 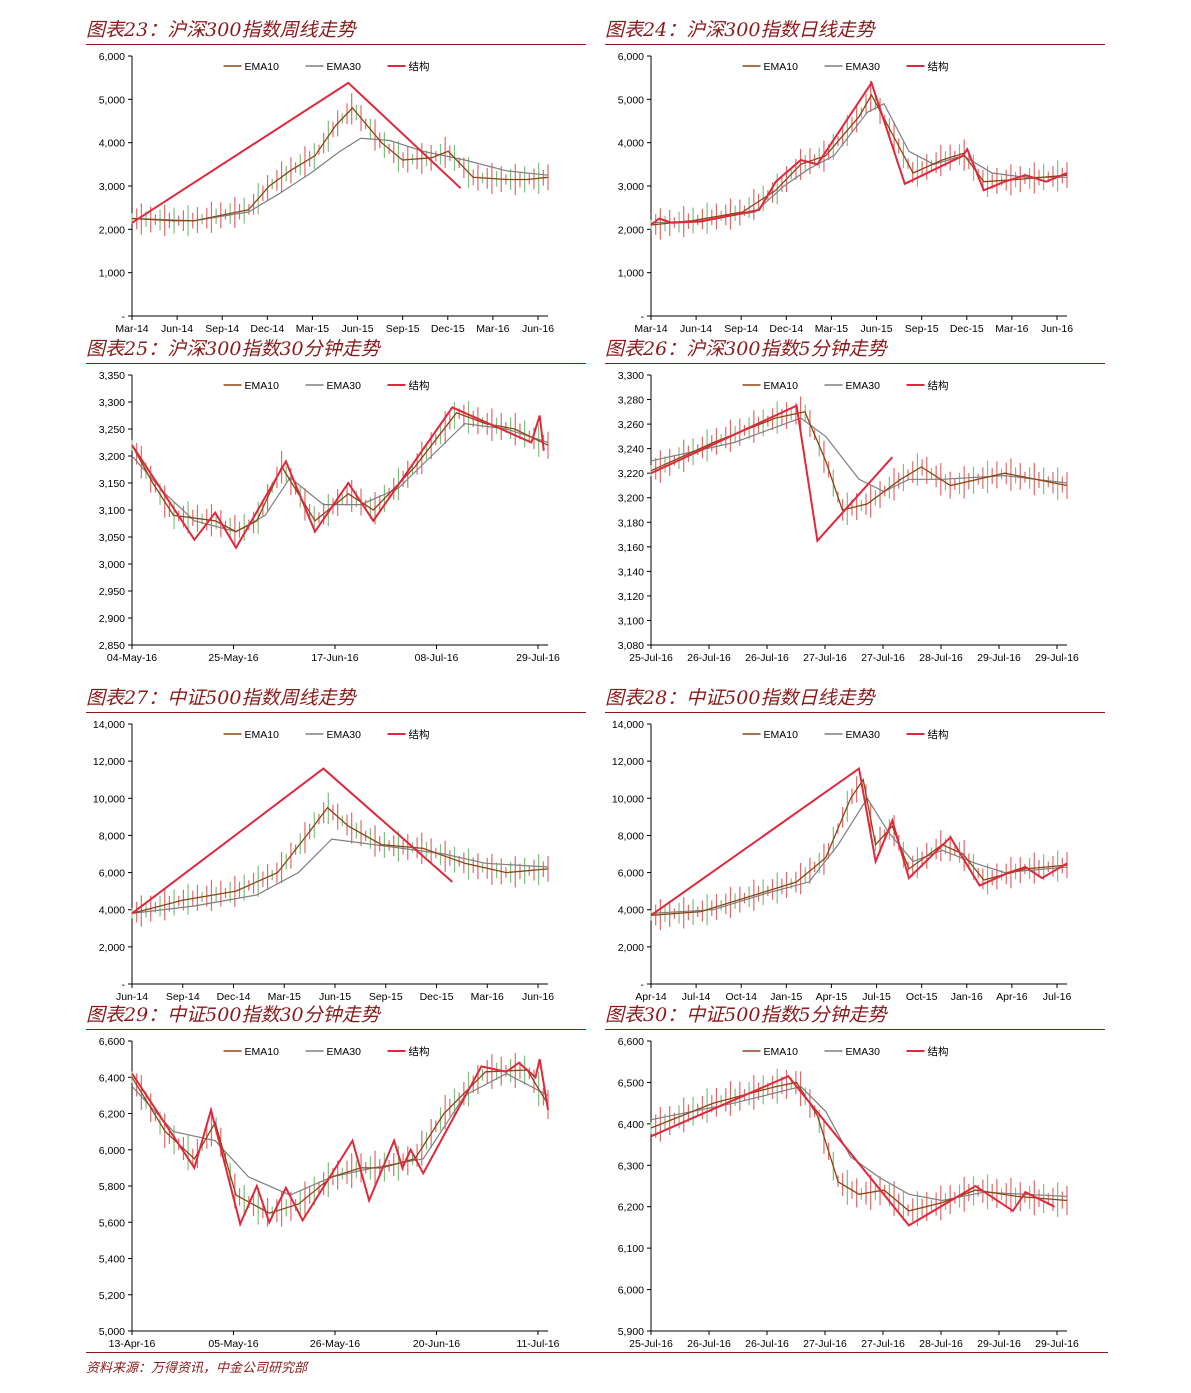 What do you see at coordinates (335, 997) in the screenshot?
I see `x-tick-label: Jun-15` at bounding box center [335, 997].